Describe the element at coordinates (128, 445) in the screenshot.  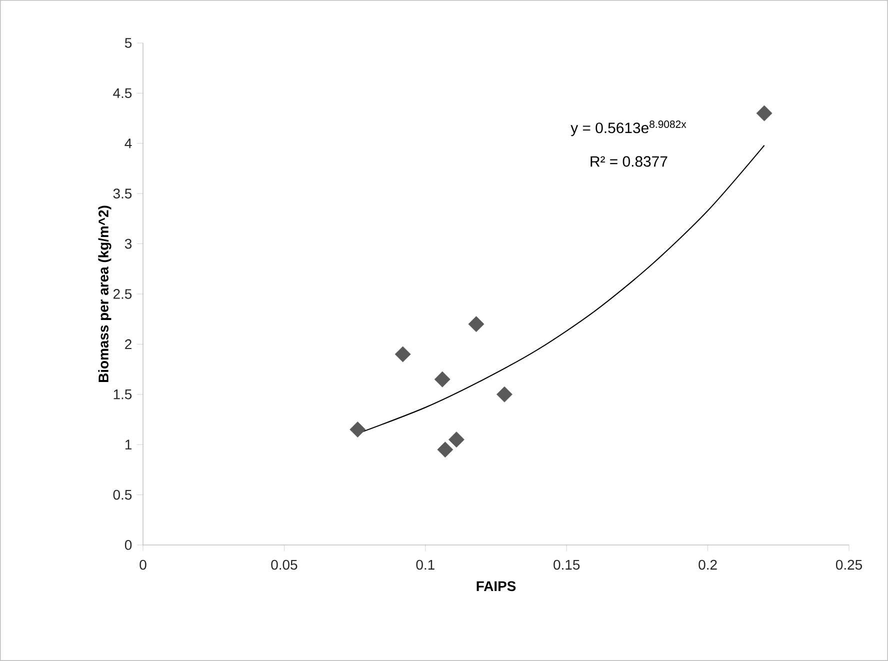
I see `y-tick-label: 1` at that location.